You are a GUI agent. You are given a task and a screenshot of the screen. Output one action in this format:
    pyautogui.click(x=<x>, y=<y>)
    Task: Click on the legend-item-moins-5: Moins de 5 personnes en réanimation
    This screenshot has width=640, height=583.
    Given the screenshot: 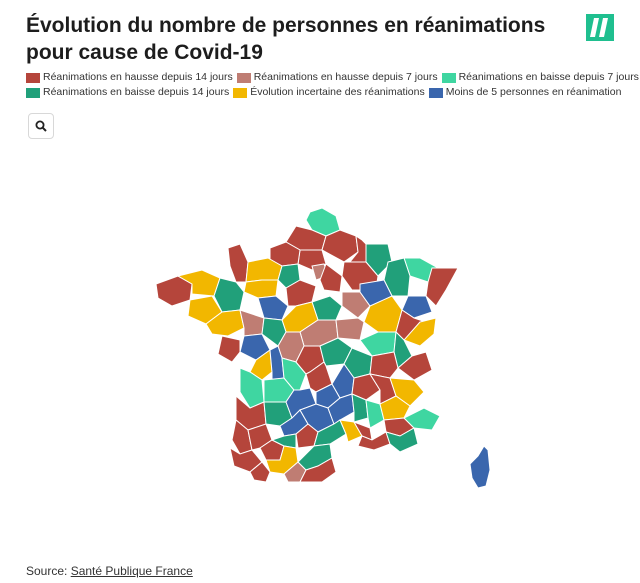 What is the action you would take?
    pyautogui.click(x=525, y=92)
    